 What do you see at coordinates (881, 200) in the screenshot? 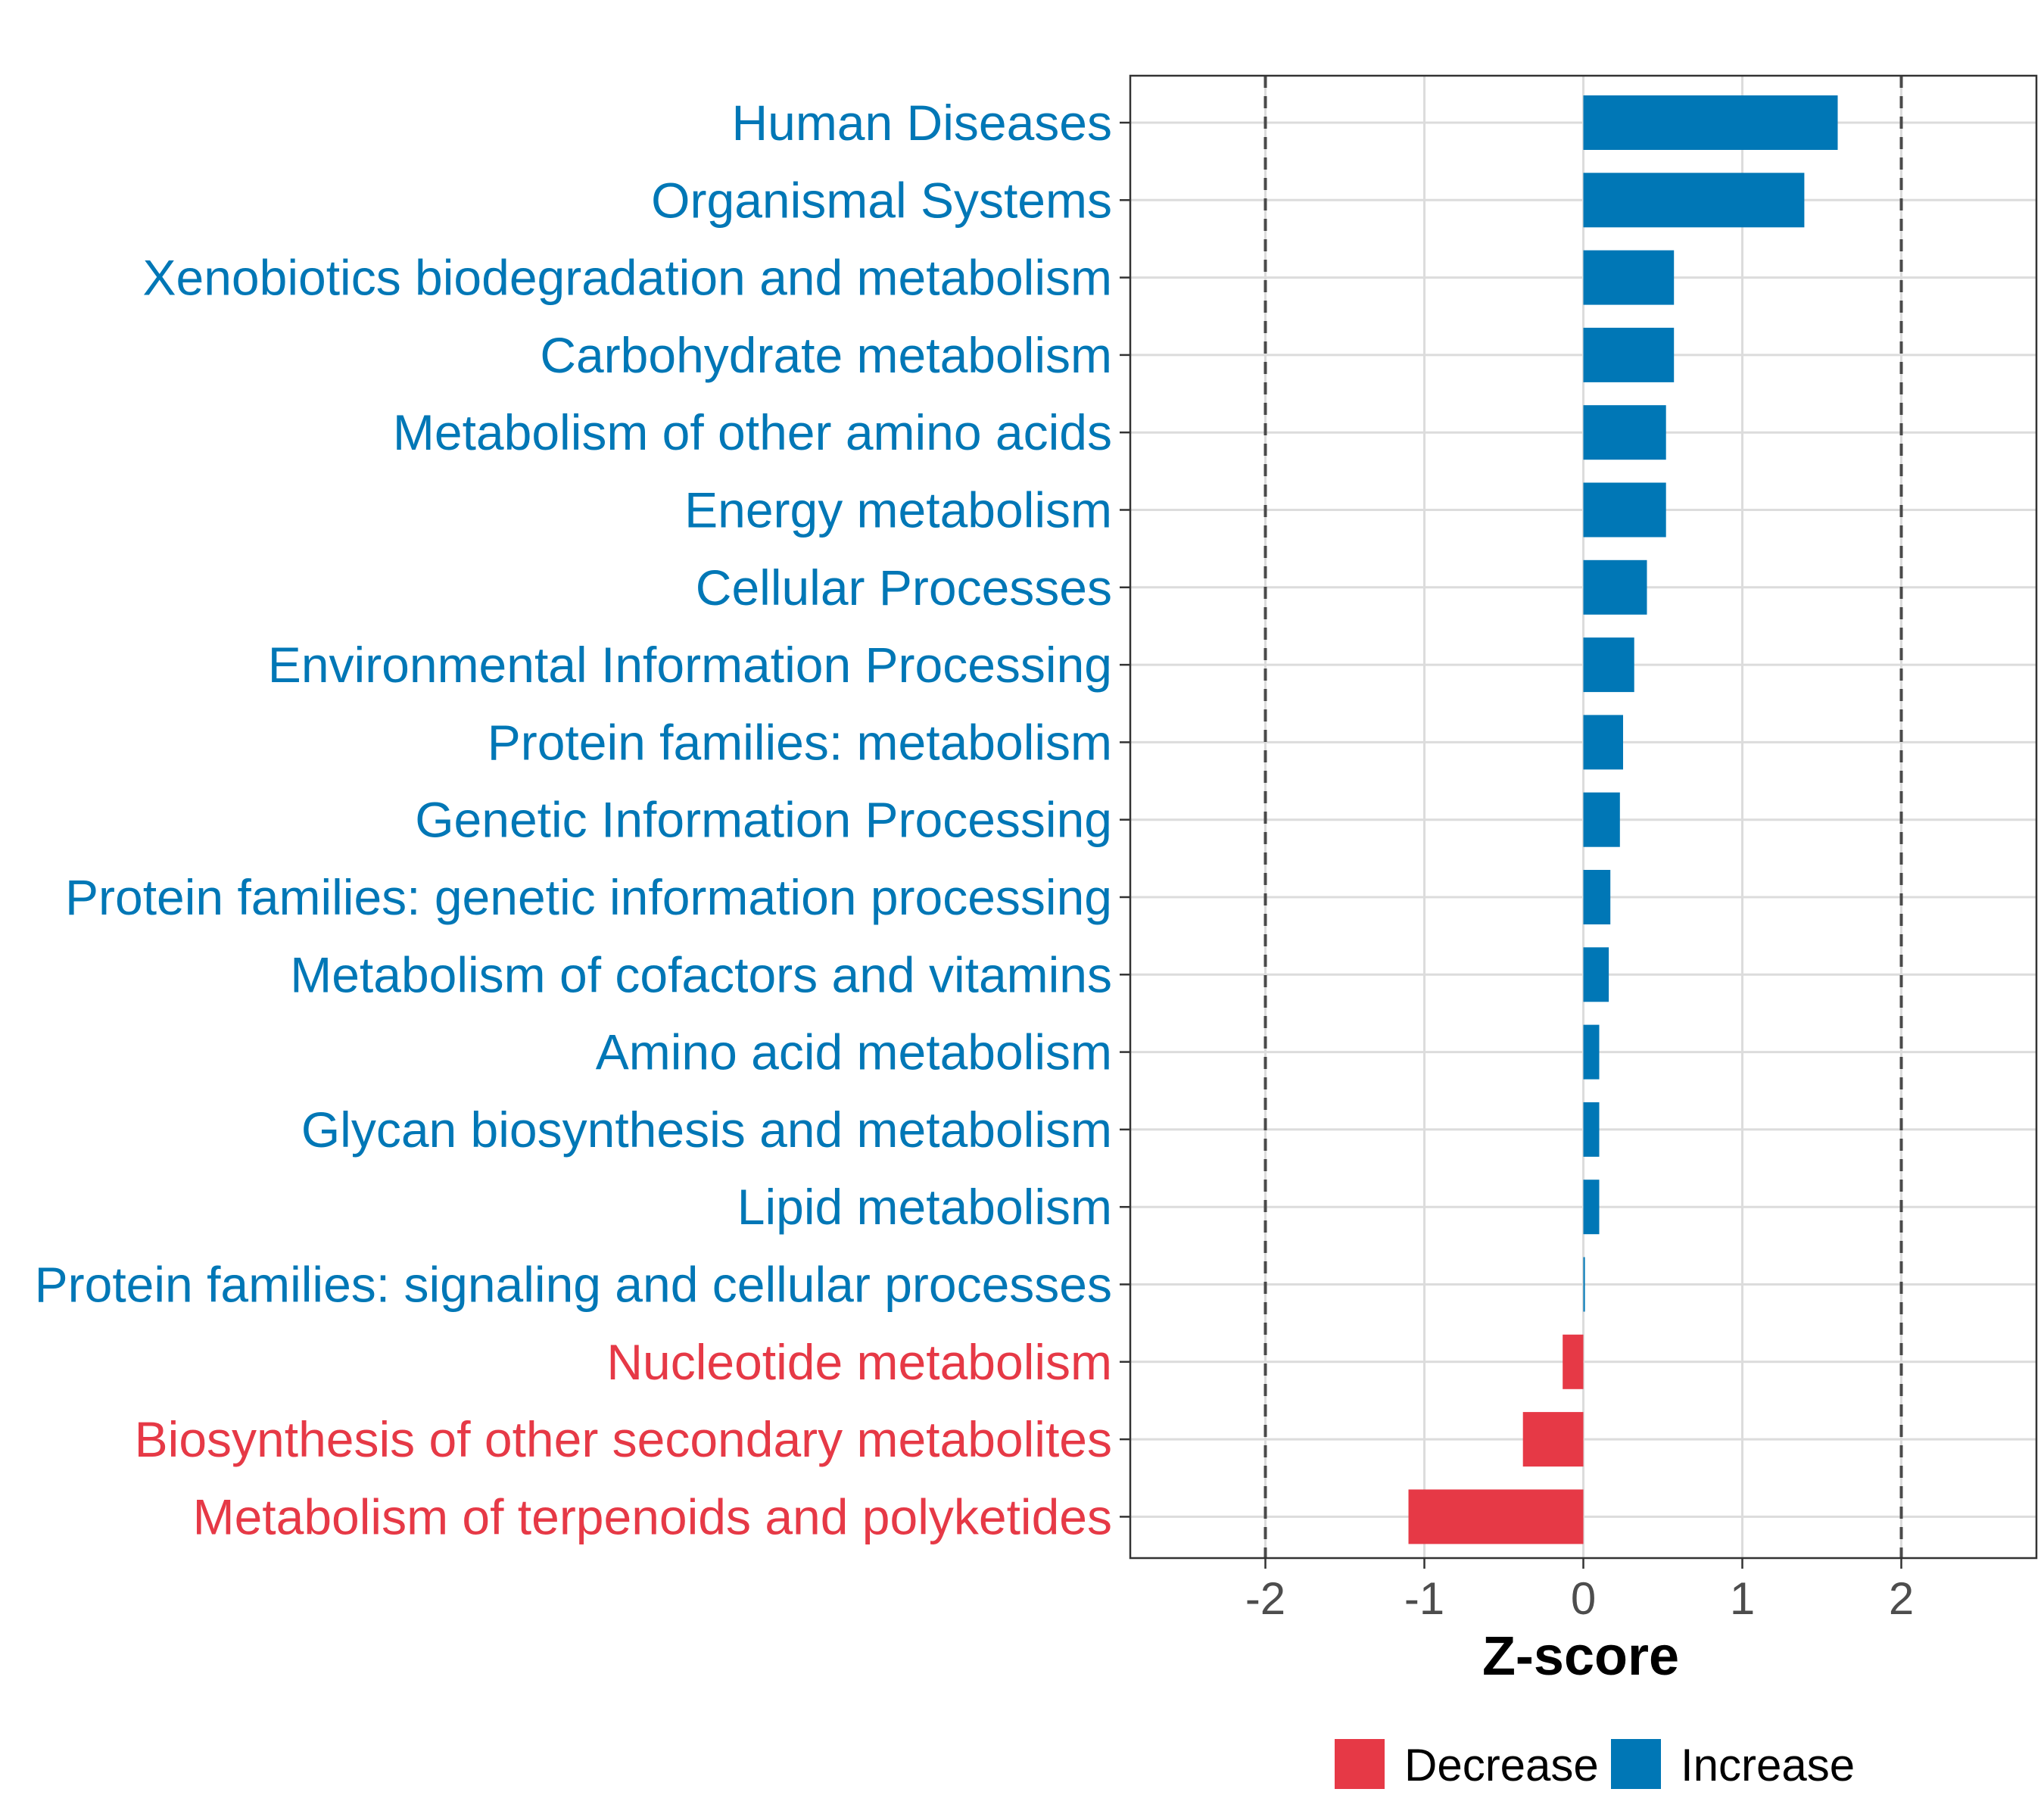
I see `category-label: Organismal Systems` at bounding box center [881, 200].